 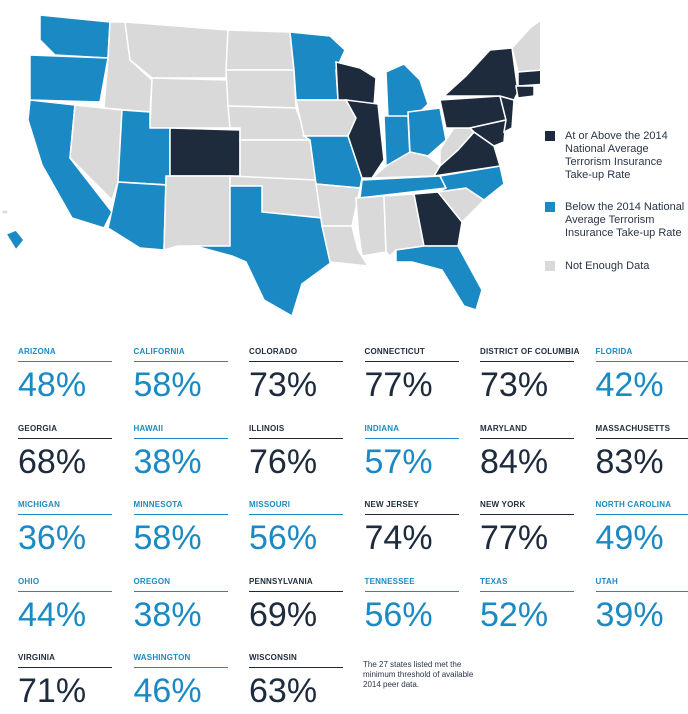 What do you see at coordinates (65, 431) in the screenshot?
I see `state-name: GEORGIA` at bounding box center [65, 431].